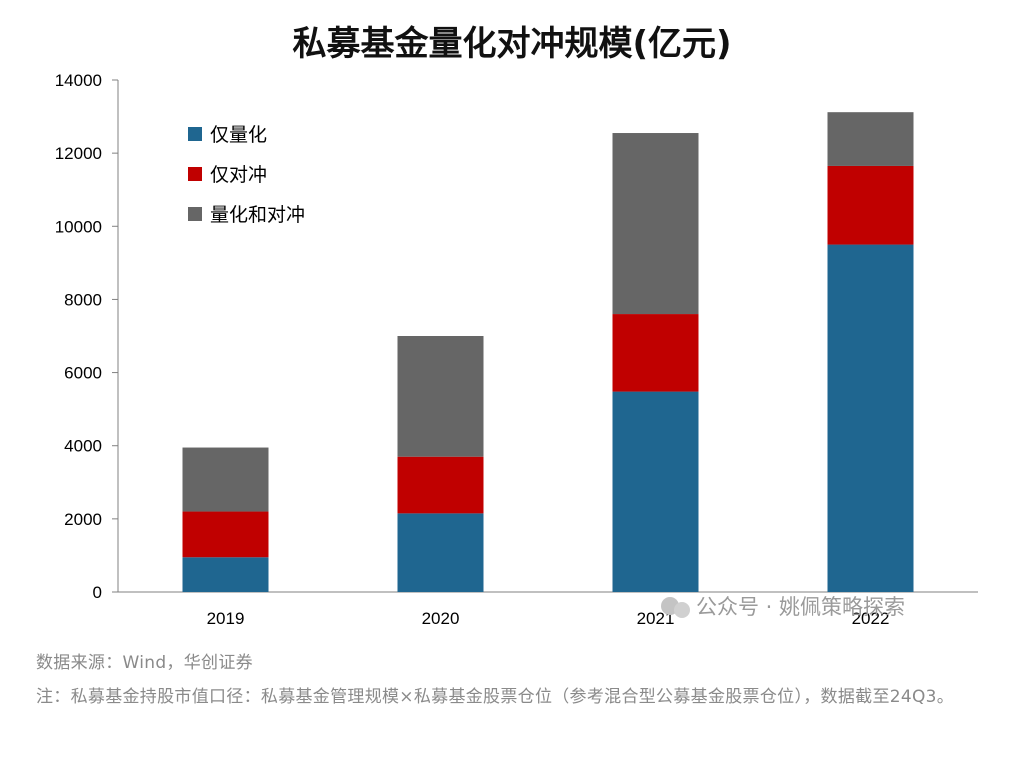  I want to click on x-tick-label: 2022, so click(871, 618).